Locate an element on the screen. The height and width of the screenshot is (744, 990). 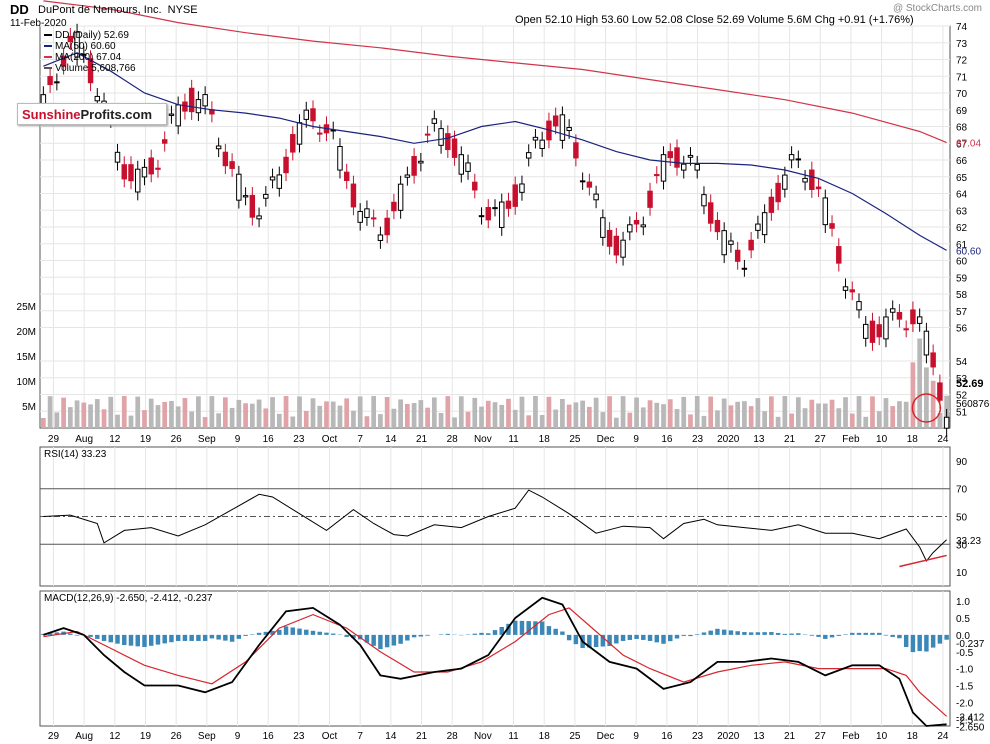
x-tick-label-bottom: 25 is located at coordinates (575, 736).